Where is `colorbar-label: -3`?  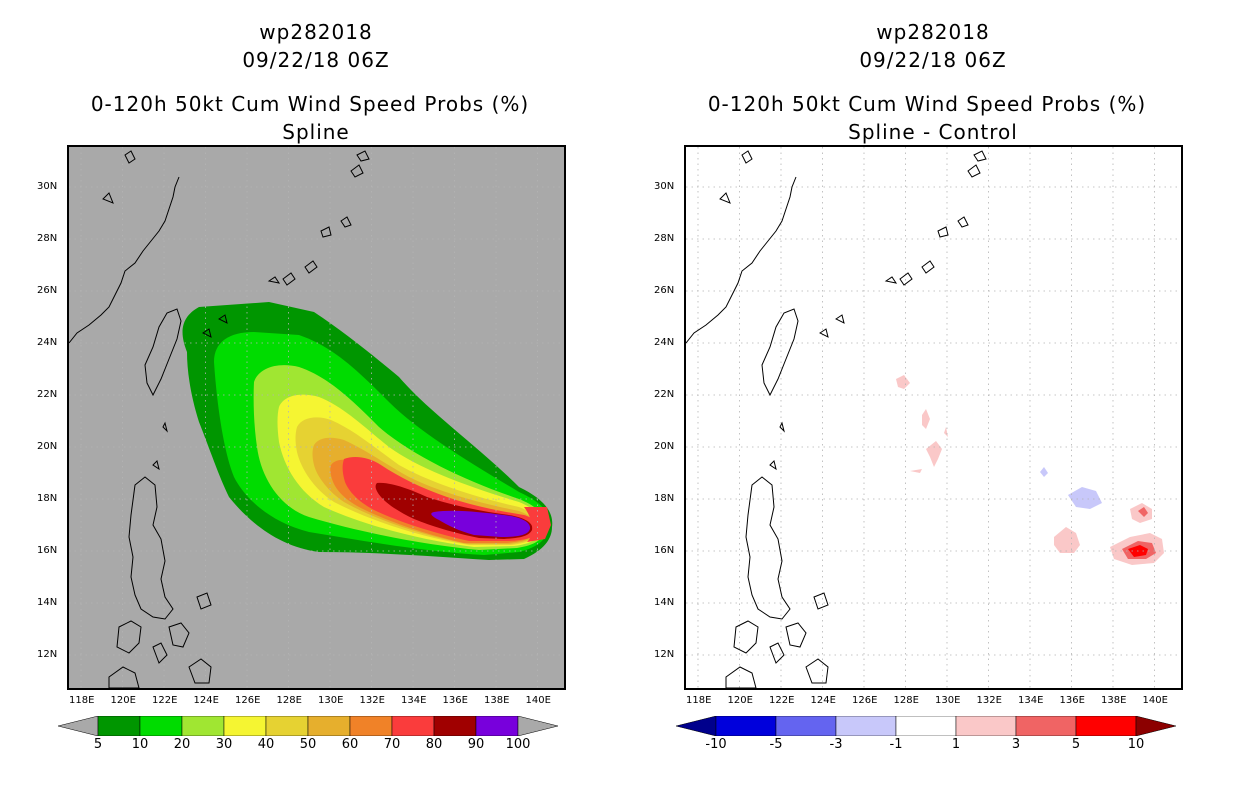
colorbar-label: -3 is located at coordinates (836, 744).